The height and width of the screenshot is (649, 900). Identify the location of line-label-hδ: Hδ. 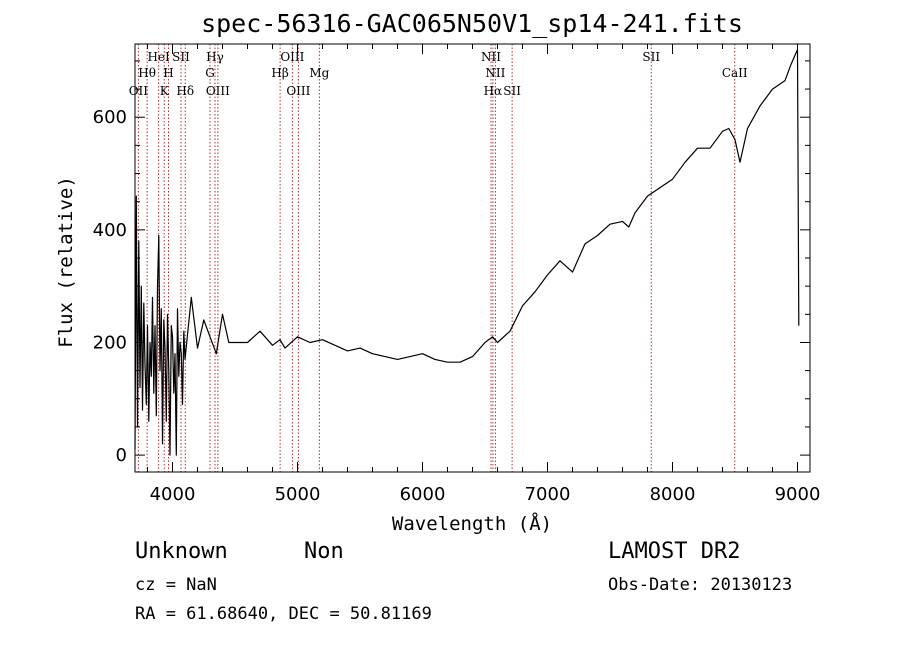
(185, 91).